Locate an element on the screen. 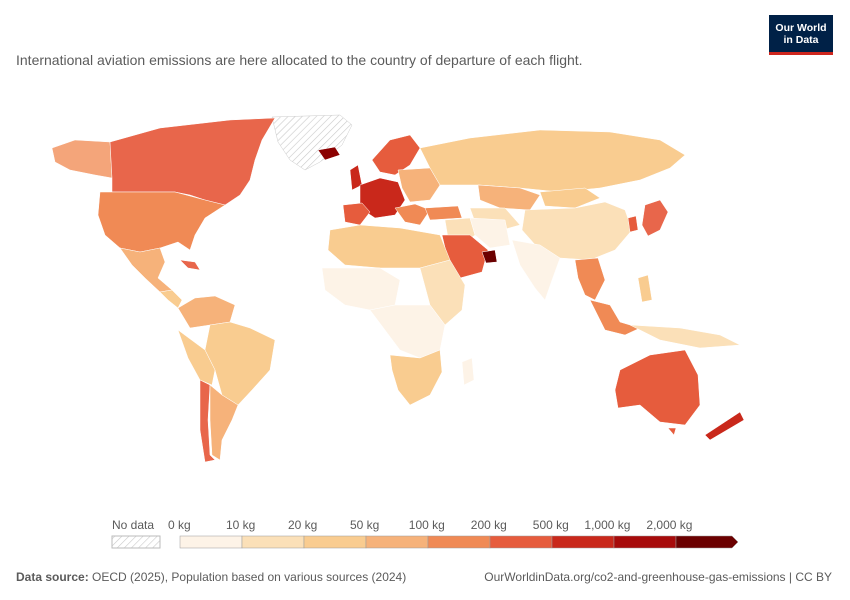 The height and width of the screenshot is (600, 850). region-philippines is located at coordinates (645, 288).